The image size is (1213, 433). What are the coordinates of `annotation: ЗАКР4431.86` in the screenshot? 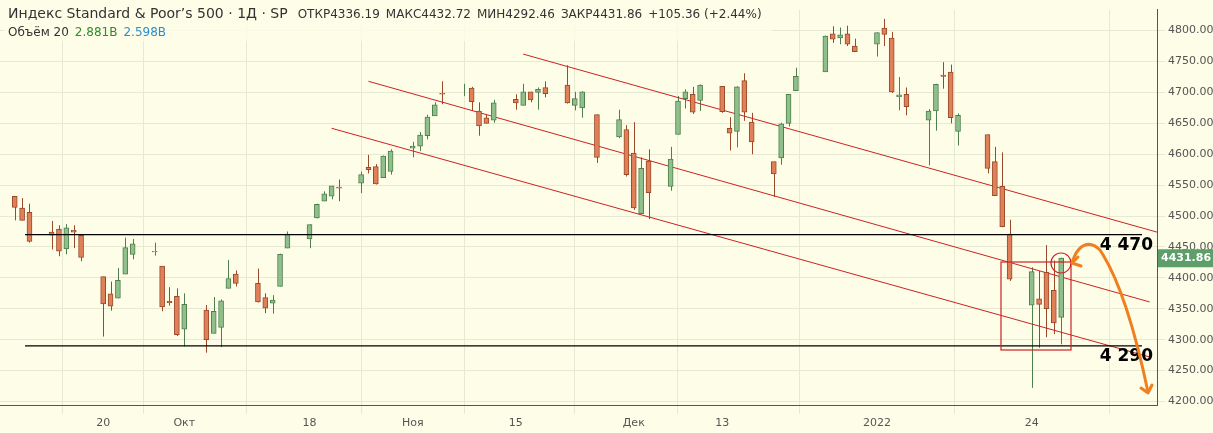 It's located at (601, 14).